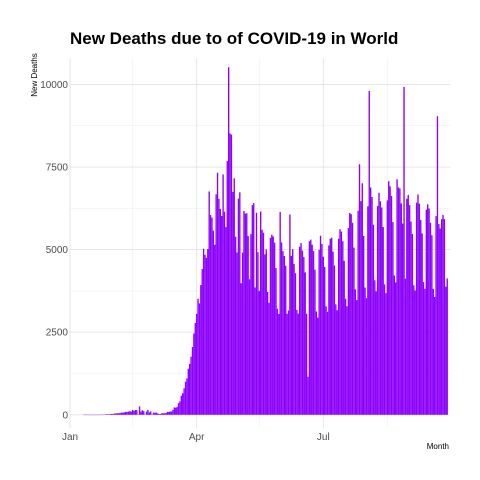  I want to click on y-tick-label: 10000, so click(54, 85).